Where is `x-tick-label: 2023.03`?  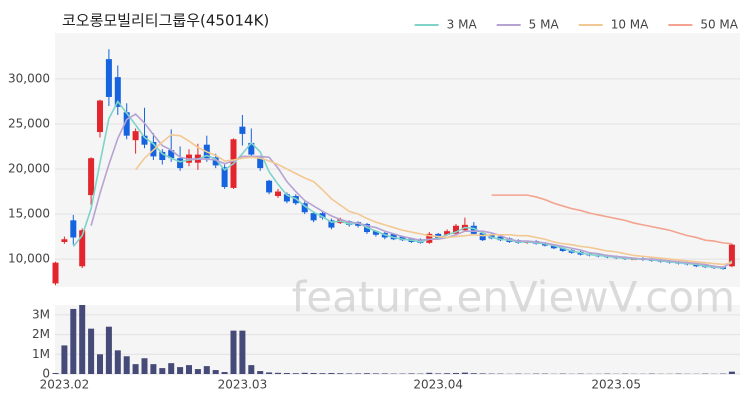 x-tick-label: 2023.03 is located at coordinates (243, 385).